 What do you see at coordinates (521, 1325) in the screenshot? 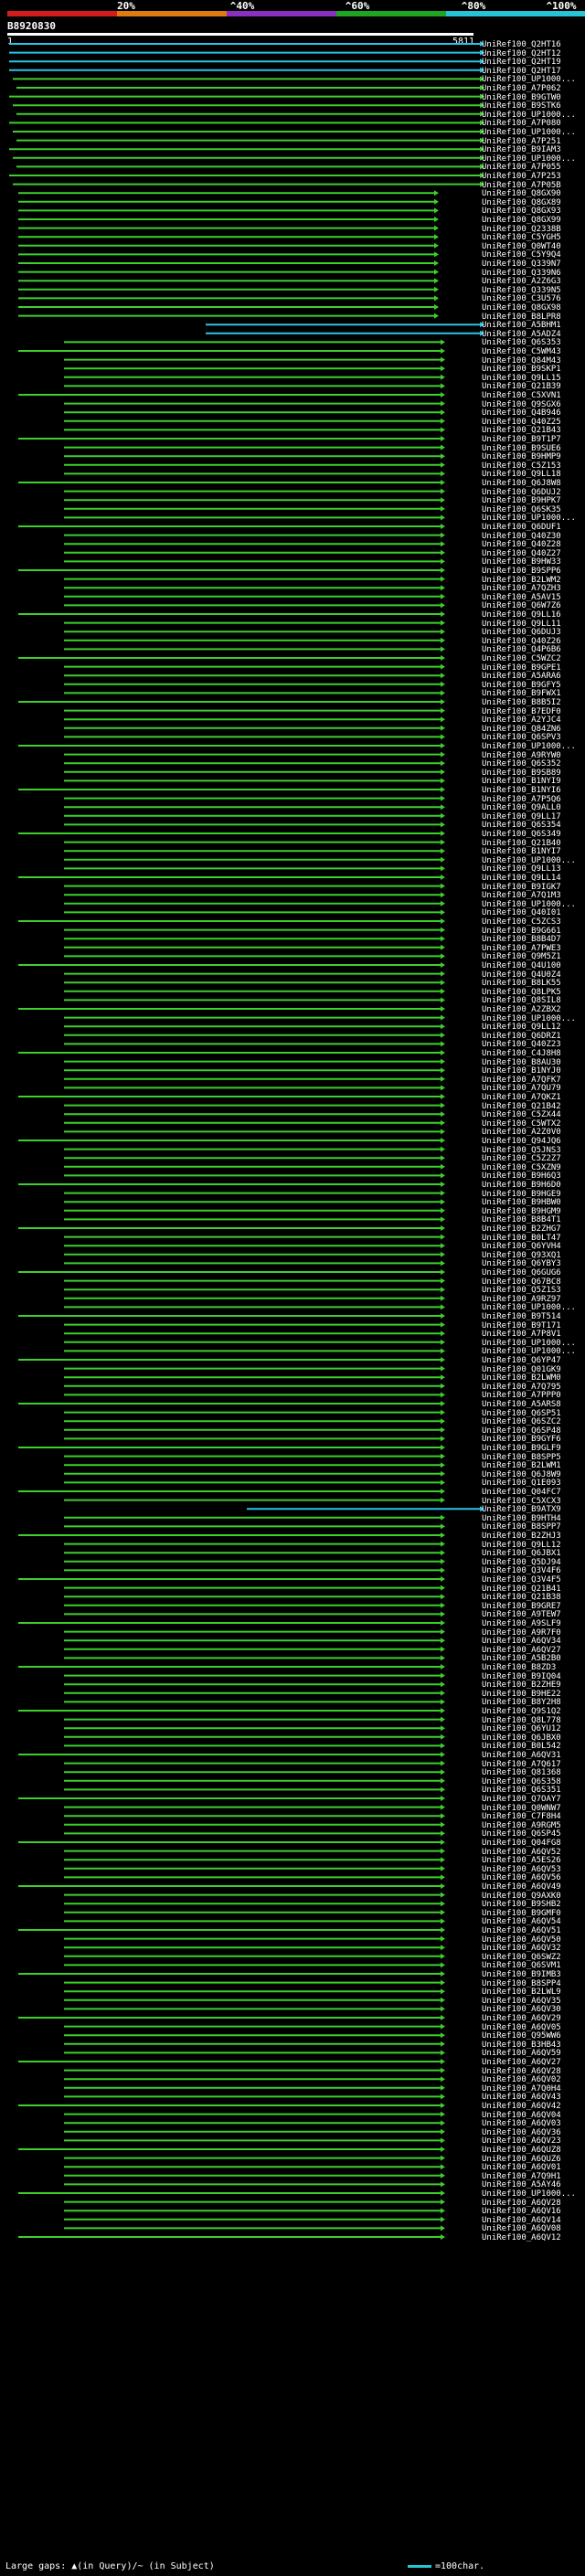
I see `hit-label: UniRef100_B9T171` at bounding box center [521, 1325].